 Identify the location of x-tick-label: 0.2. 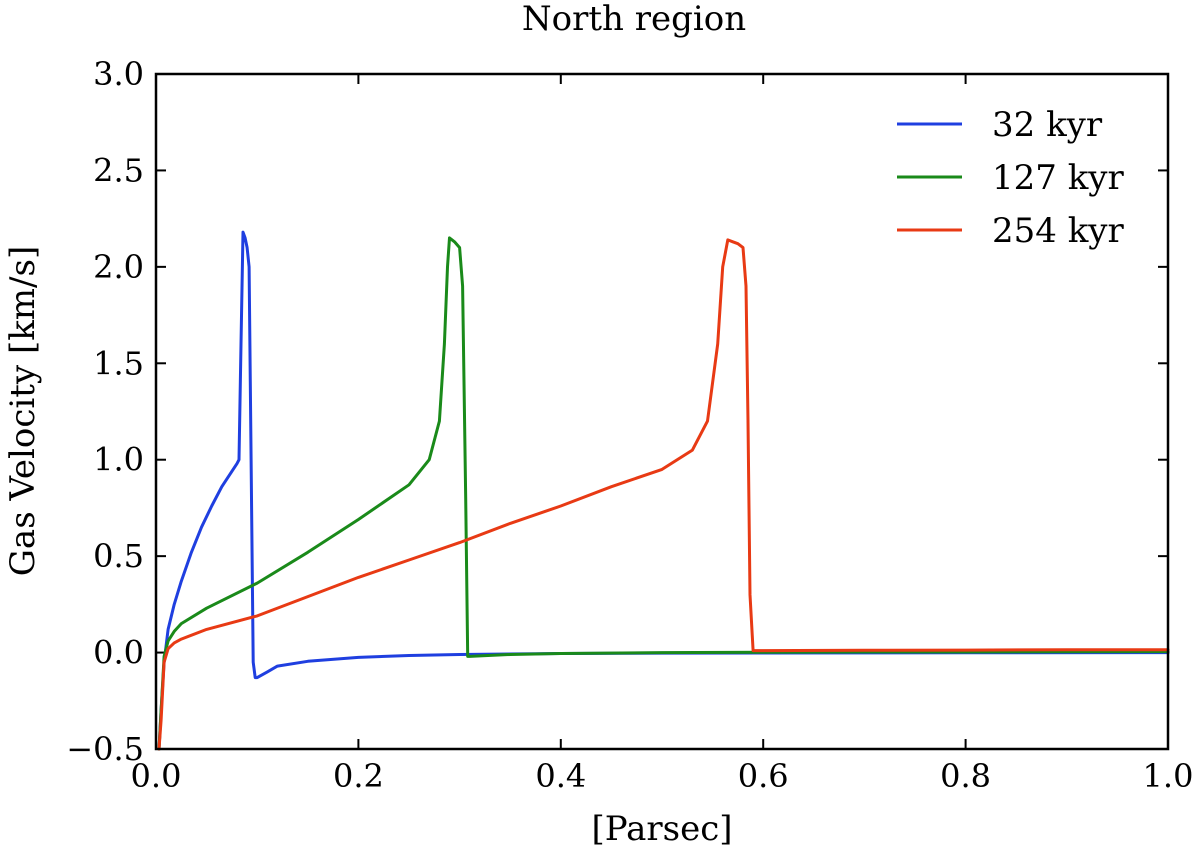
(358, 776).